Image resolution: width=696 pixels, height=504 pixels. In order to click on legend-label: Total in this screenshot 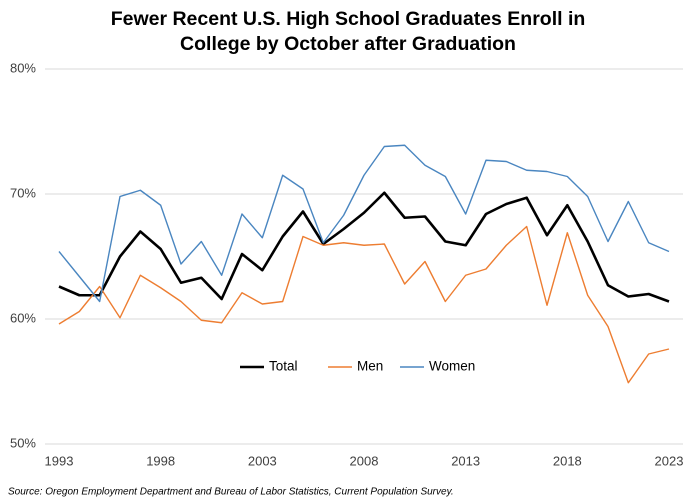, I will do `click(283, 366)`.